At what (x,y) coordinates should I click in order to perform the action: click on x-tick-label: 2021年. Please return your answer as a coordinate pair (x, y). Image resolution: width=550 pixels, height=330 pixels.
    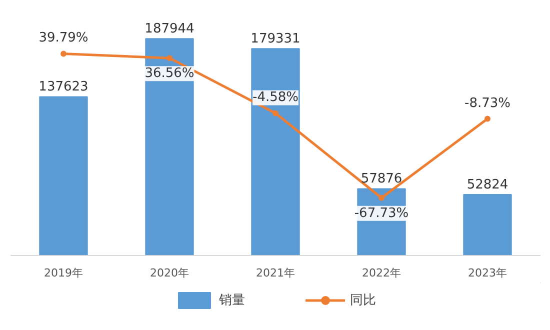
    Looking at the image, I should click on (276, 273).